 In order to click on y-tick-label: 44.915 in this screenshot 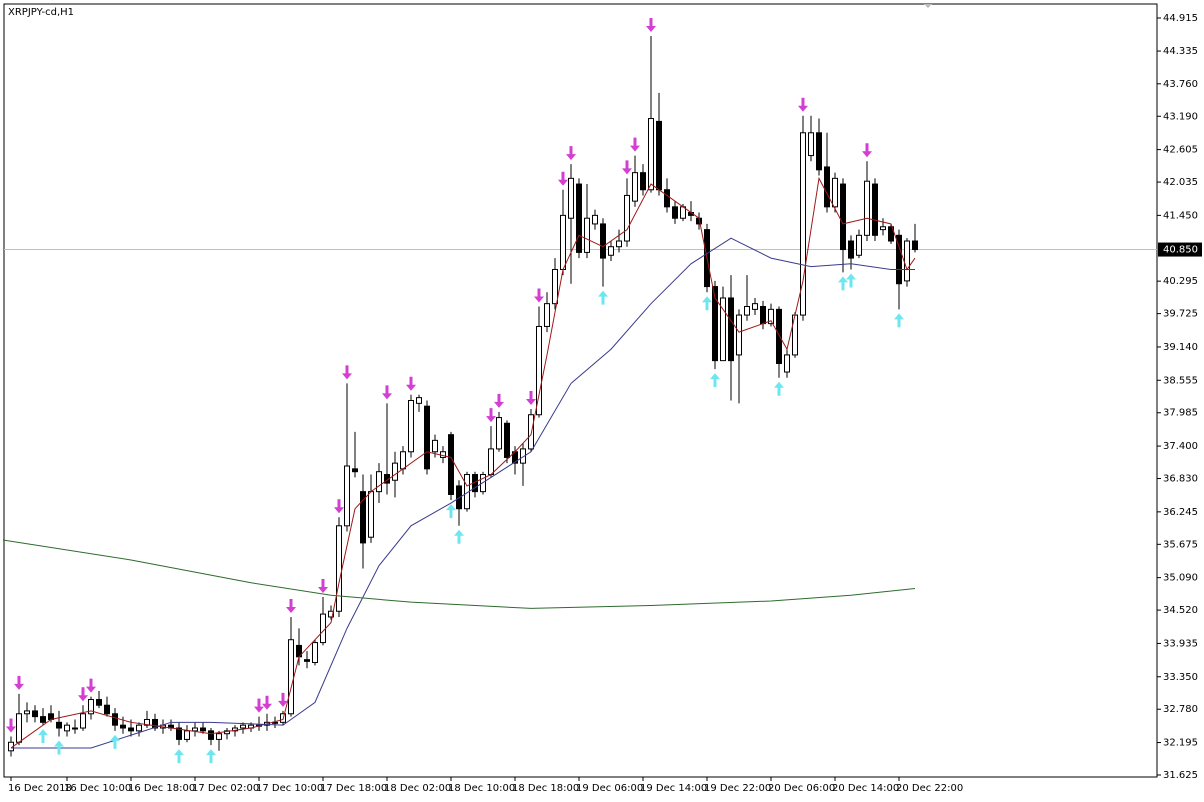, I will do `click(1180, 18)`.